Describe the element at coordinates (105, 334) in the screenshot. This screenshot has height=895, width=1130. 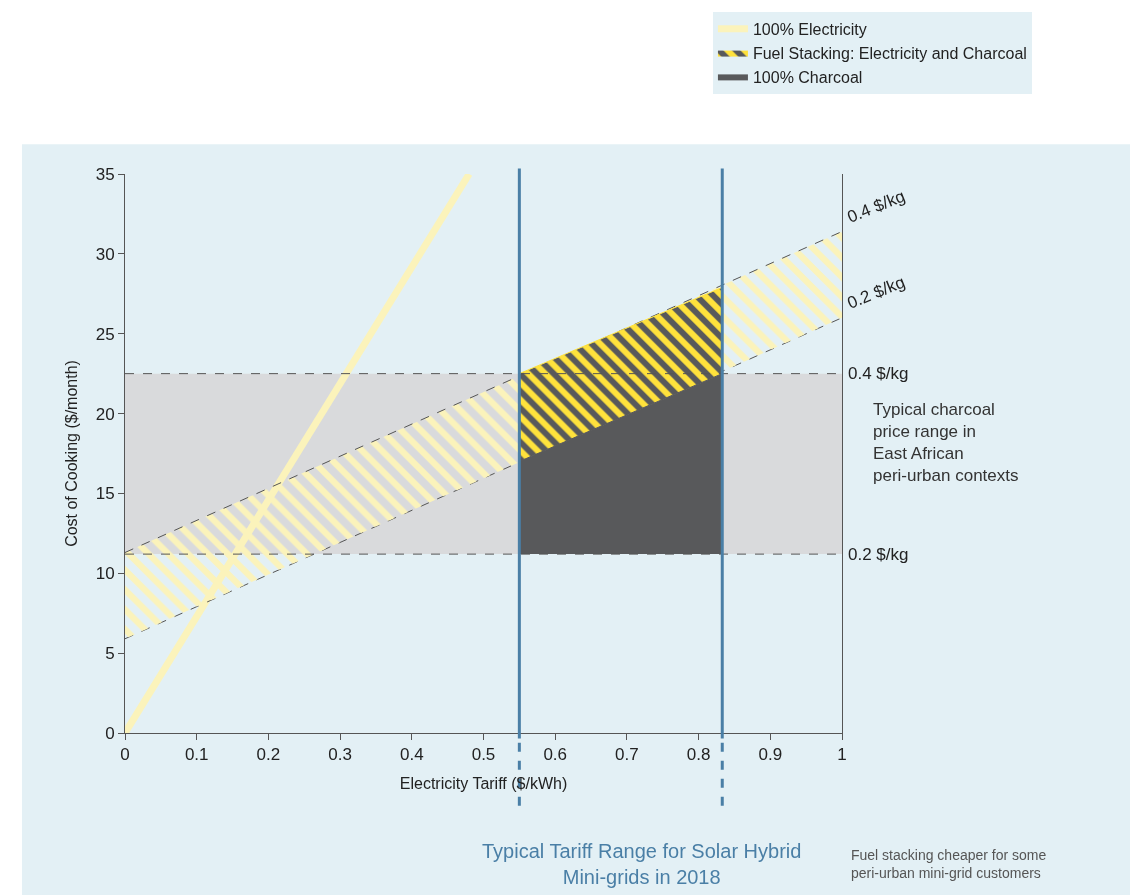
I see `y-tick-label: 25` at that location.